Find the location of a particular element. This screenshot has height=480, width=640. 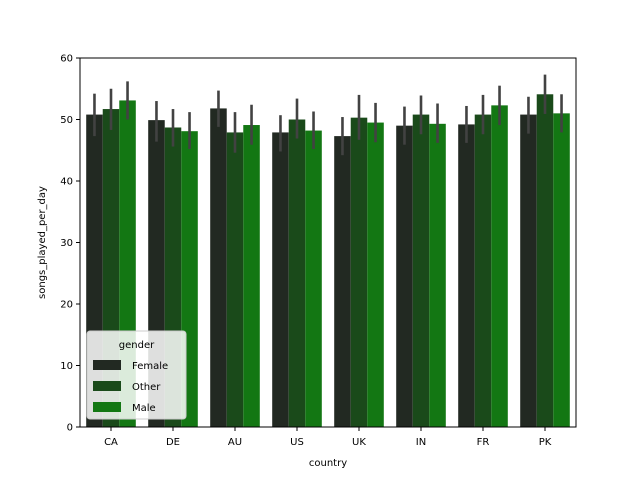

x-tick-label-pk: PK is located at coordinates (545, 442).